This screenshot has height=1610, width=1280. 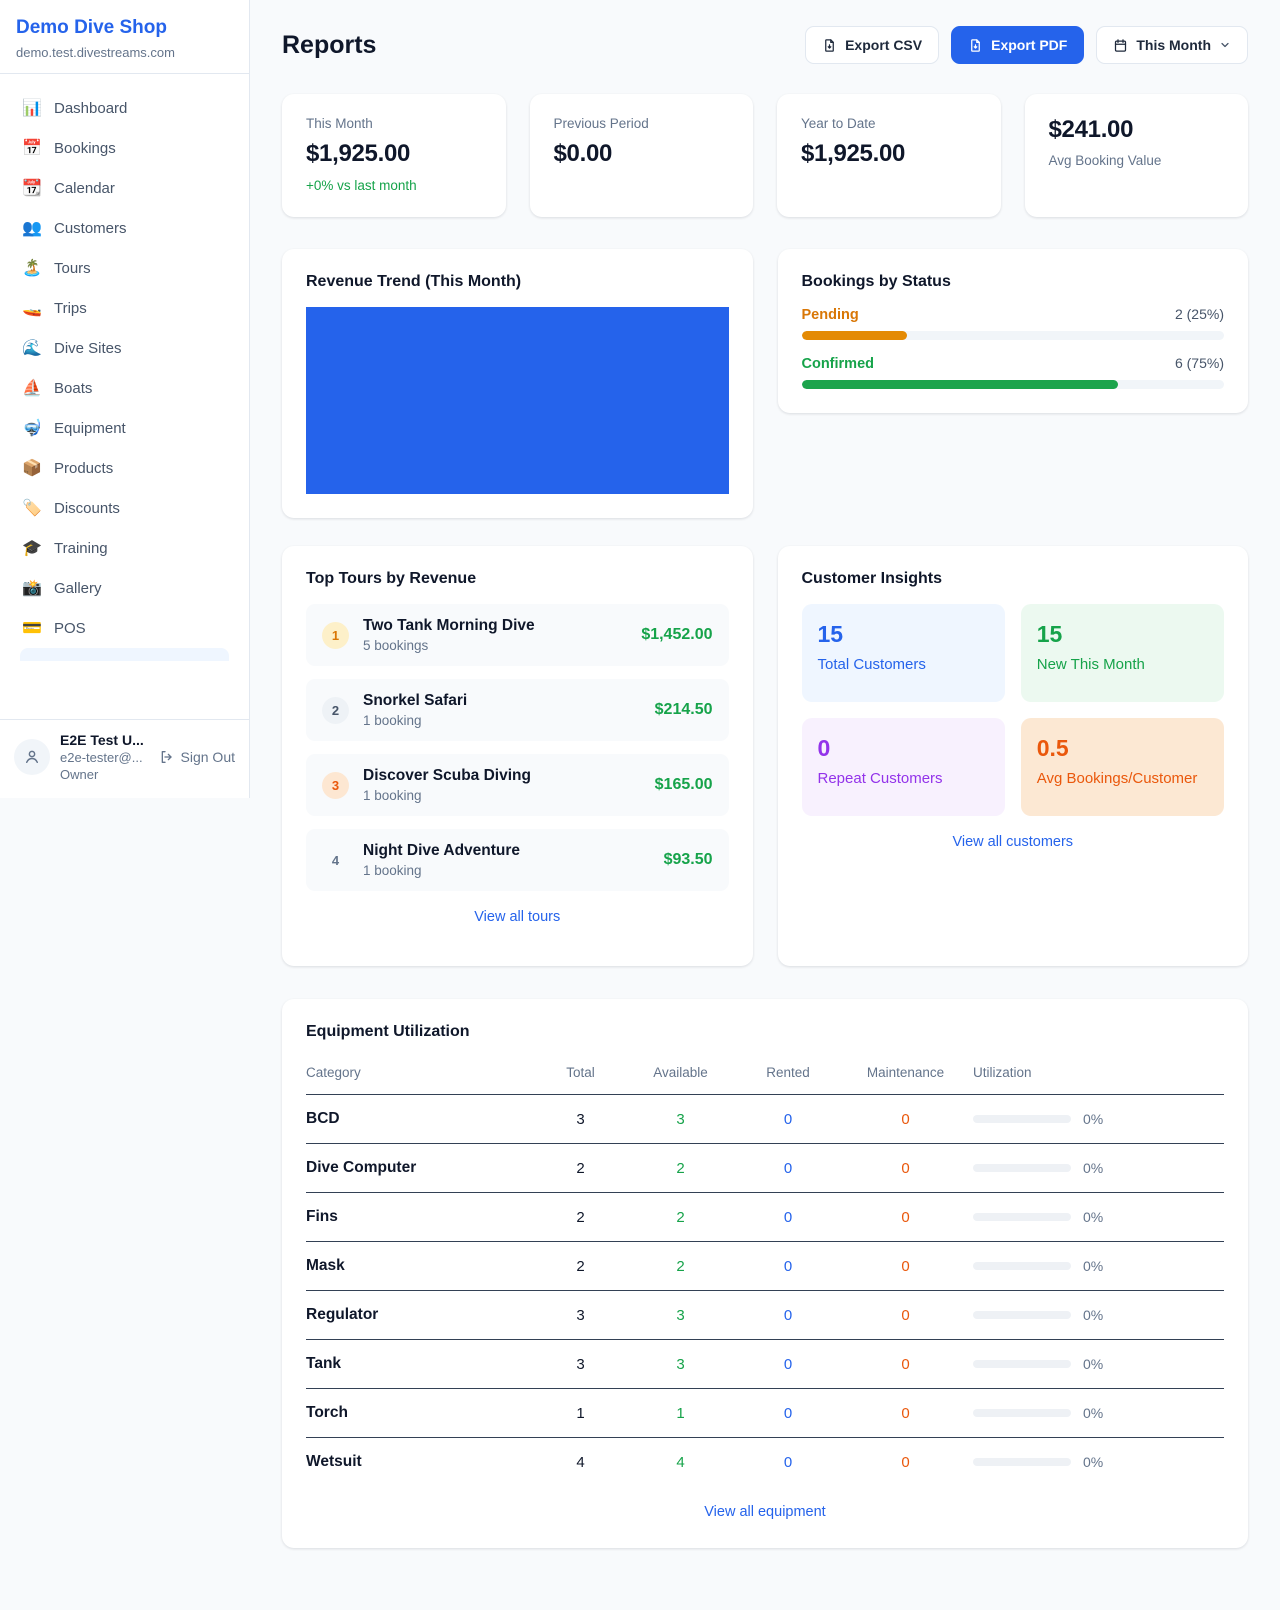 I want to click on sidebar-item-bookings: 📅 Bookings, so click(x=124, y=148).